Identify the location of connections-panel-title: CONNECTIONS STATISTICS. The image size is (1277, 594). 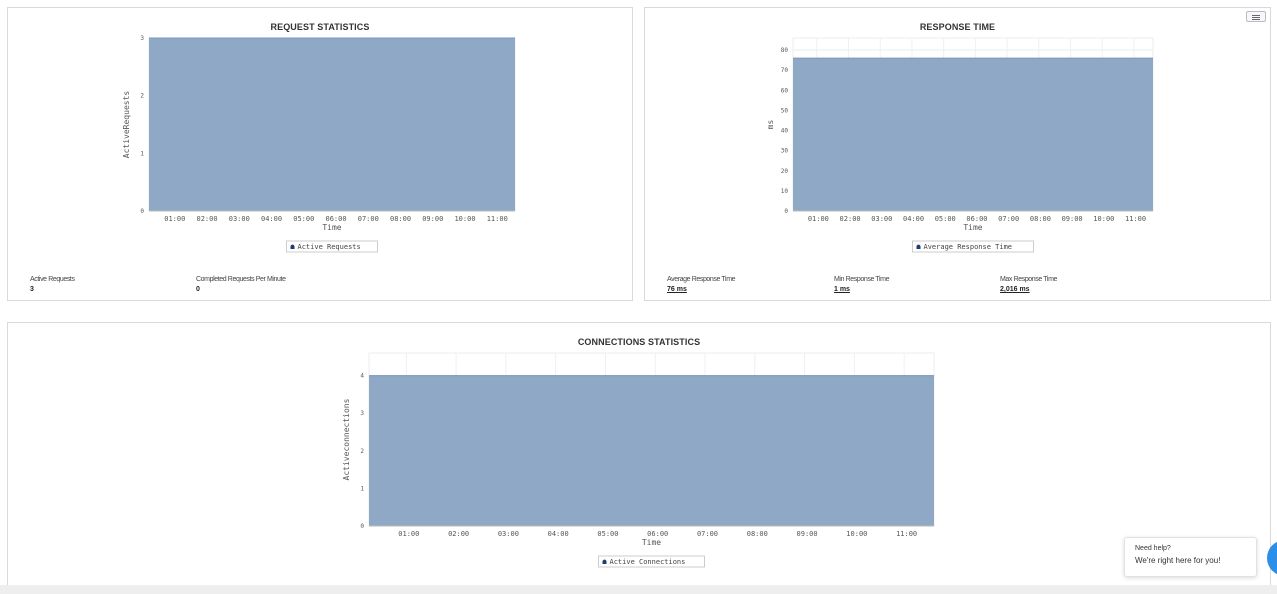
(639, 342).